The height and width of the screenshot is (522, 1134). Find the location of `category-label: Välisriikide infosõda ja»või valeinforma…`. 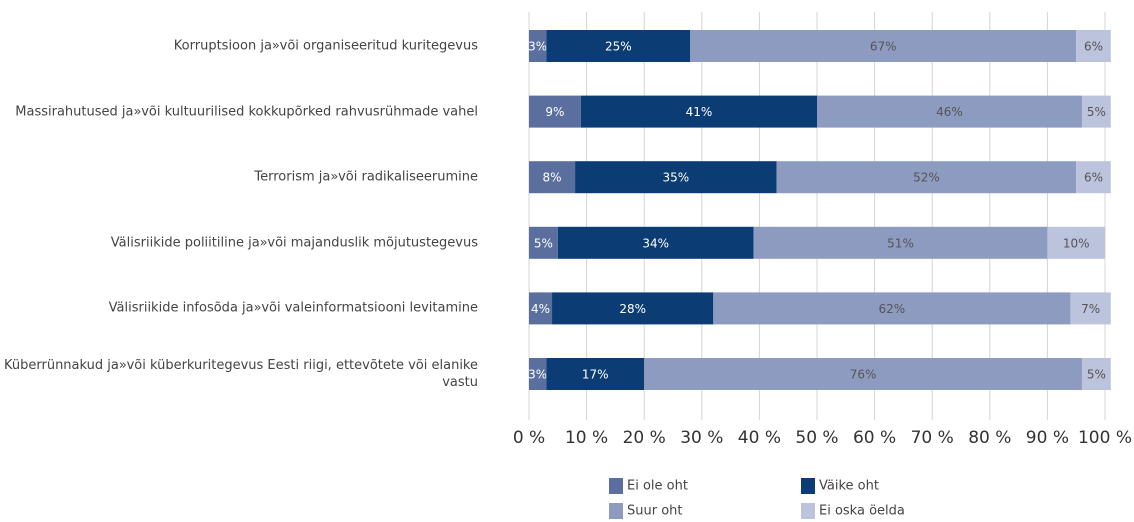

category-label: Välisriikide infosõda ja»või valeinforma… is located at coordinates (293, 308).